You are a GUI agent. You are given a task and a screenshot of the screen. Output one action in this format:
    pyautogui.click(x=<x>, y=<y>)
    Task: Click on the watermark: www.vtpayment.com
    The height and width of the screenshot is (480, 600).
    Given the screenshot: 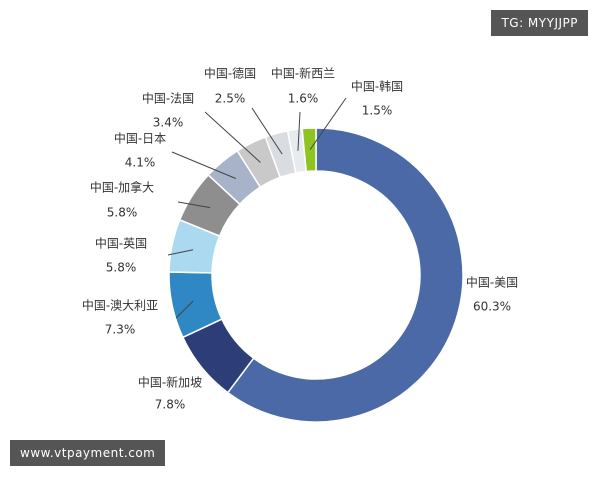 What is the action you would take?
    pyautogui.click(x=88, y=453)
    